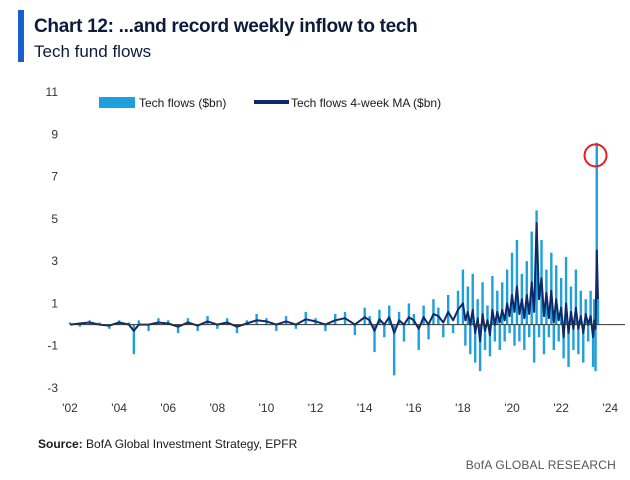 This screenshot has height=480, width=630. I want to click on y-tick-label: 9, so click(54, 134).